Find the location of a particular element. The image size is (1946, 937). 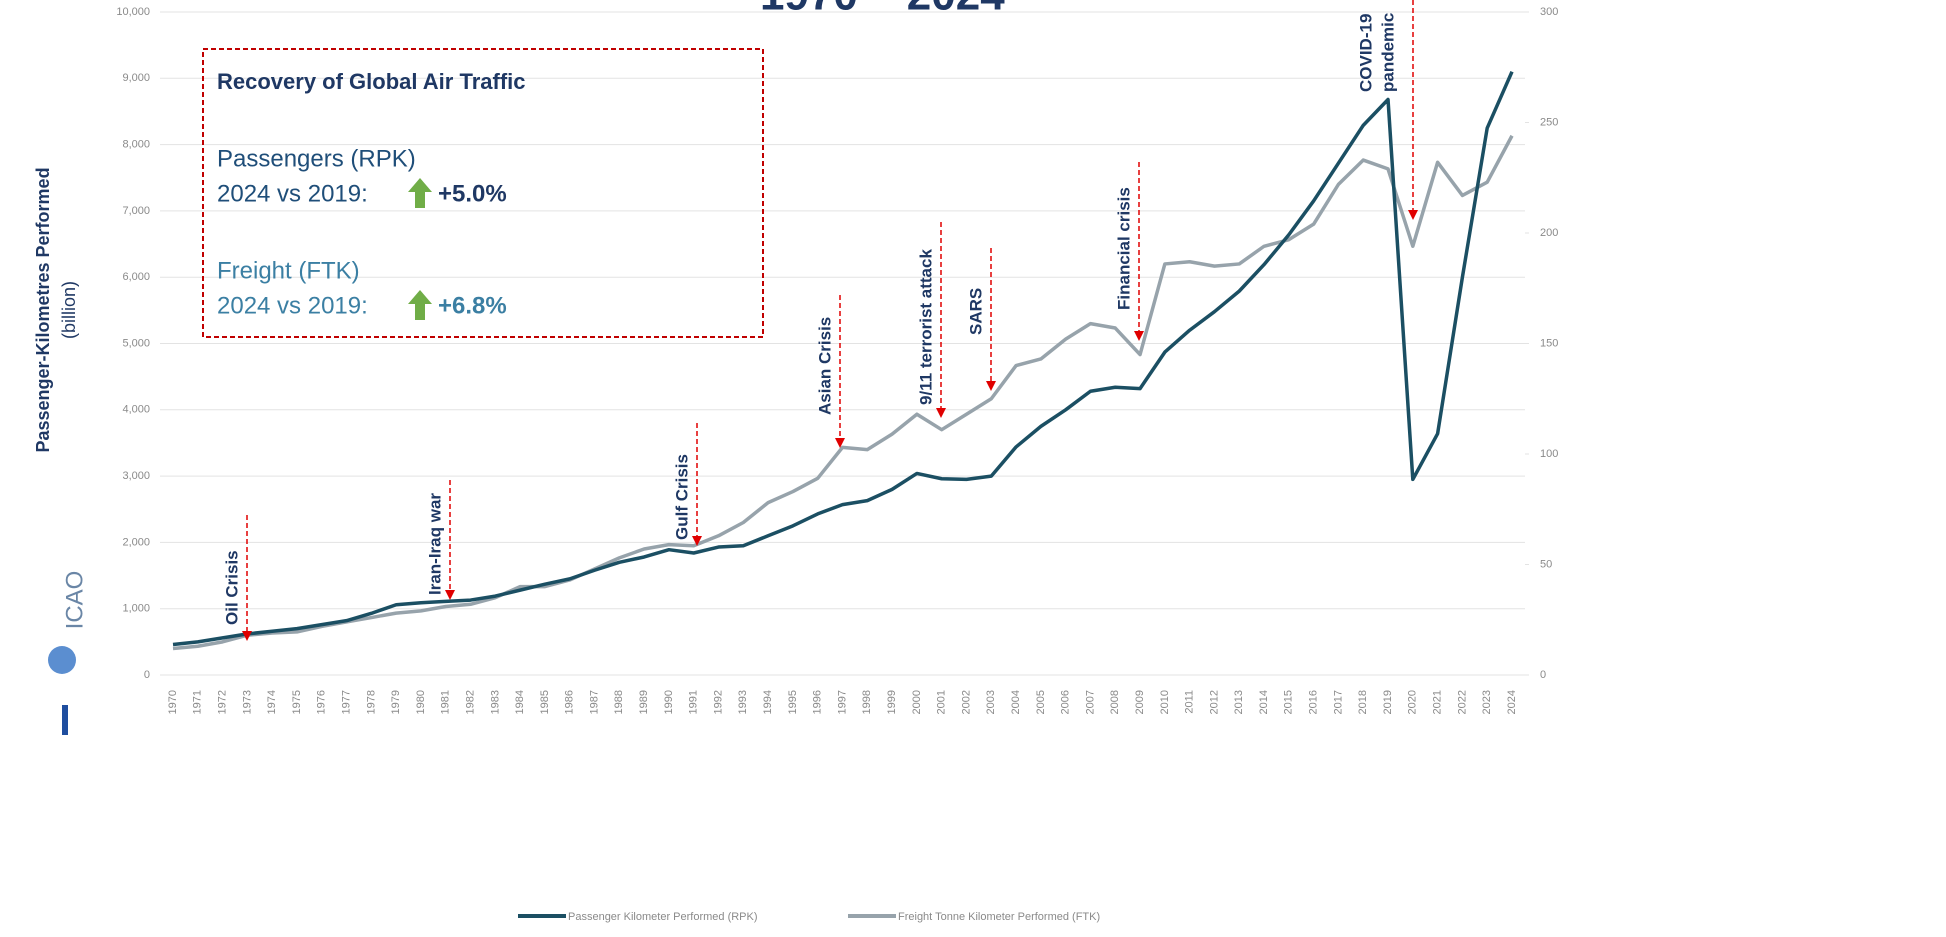

x-tick-label: 1982 is located at coordinates (470, 702).